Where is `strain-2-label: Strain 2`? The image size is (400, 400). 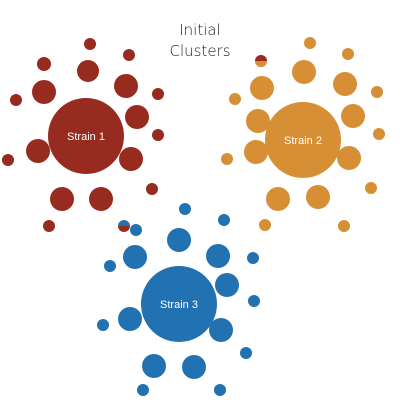 strain-2-label: Strain 2 is located at coordinates (303, 141).